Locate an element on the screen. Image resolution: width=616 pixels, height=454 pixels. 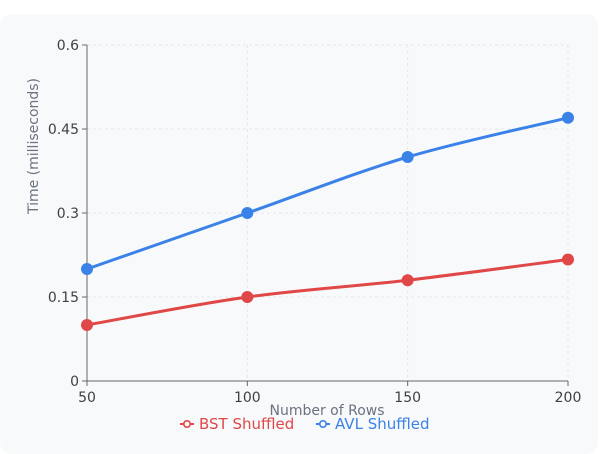
y-tick-label: 0.45 is located at coordinates (63, 130).